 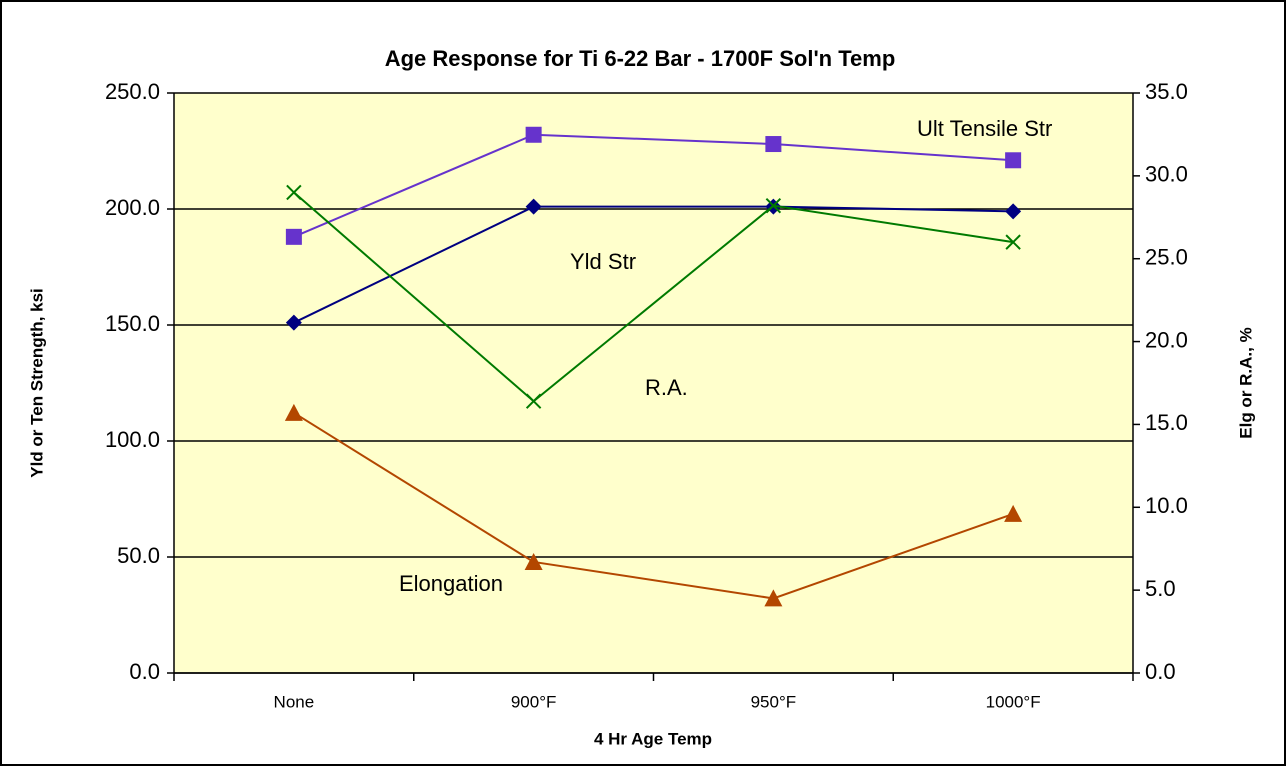 I want to click on series-label: Ult Tensile Str, so click(x=984, y=128).